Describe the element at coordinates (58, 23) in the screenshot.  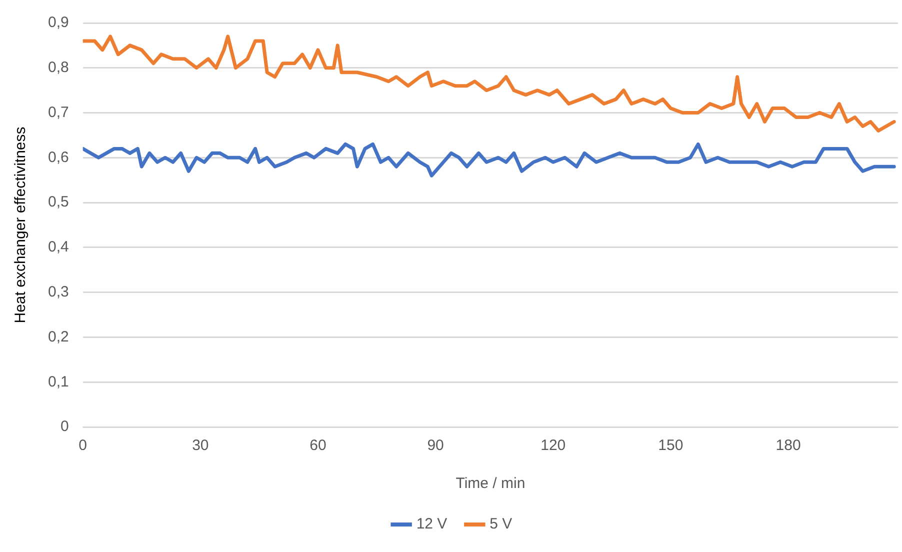
I see `y-tick-label: 0,9` at that location.